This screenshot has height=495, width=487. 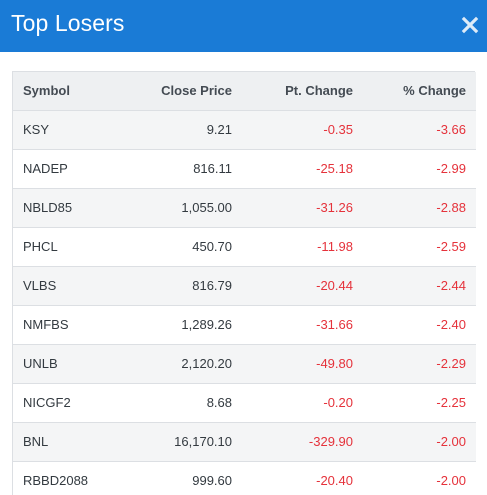 What do you see at coordinates (67, 247) in the screenshot?
I see `cell-symbol: PHCL` at bounding box center [67, 247].